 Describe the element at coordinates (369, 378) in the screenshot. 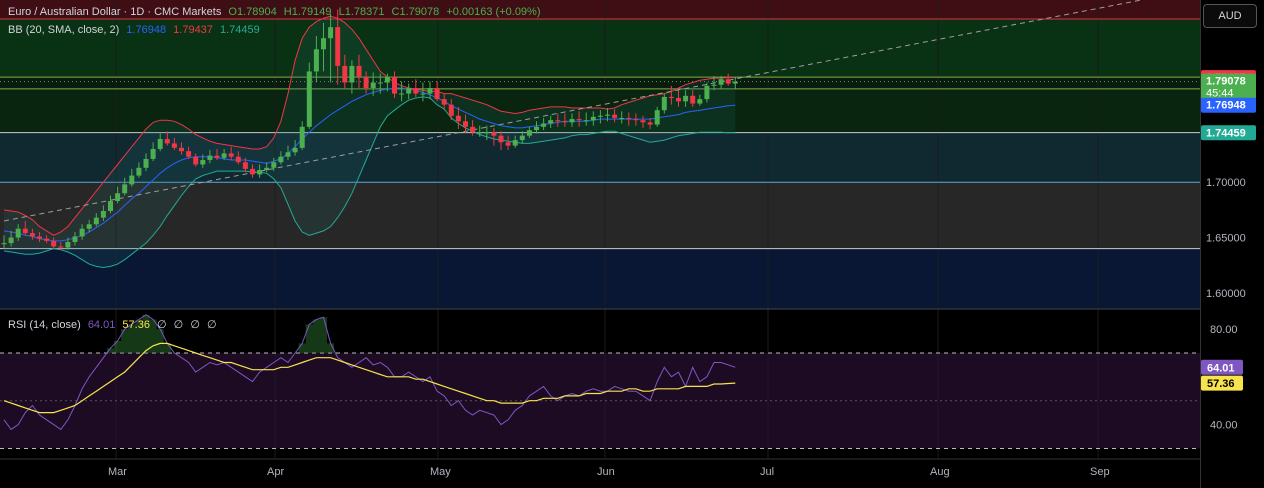

I see `rsi-ma-line` at that location.